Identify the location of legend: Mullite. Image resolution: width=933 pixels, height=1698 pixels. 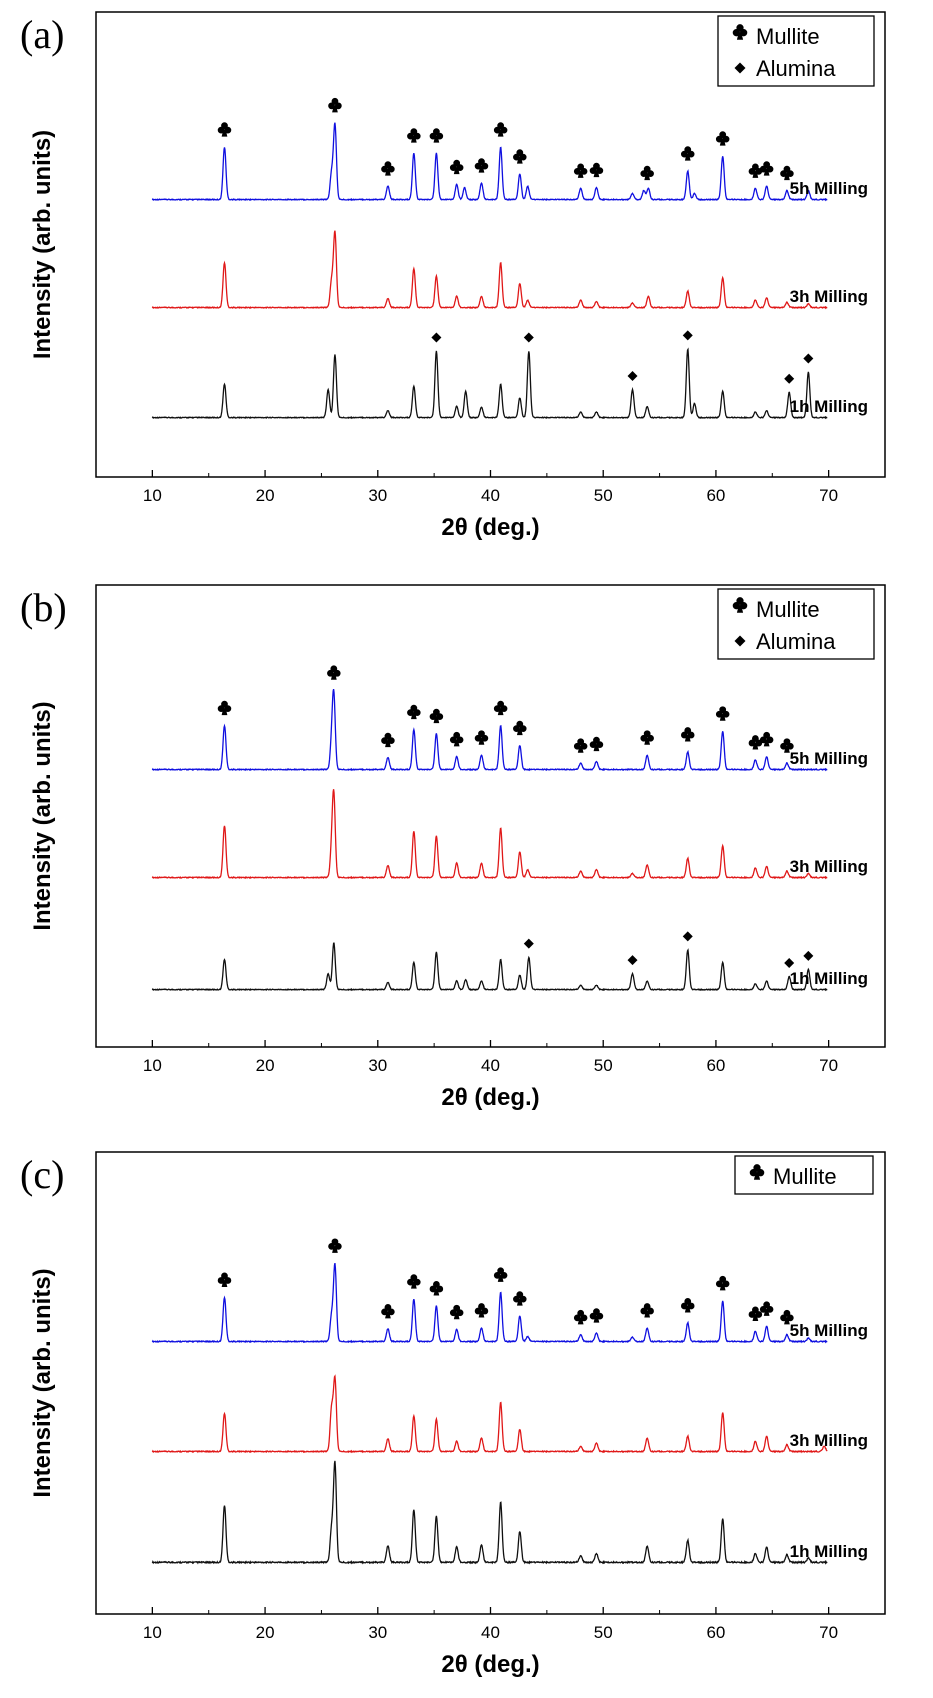
(804, 1175).